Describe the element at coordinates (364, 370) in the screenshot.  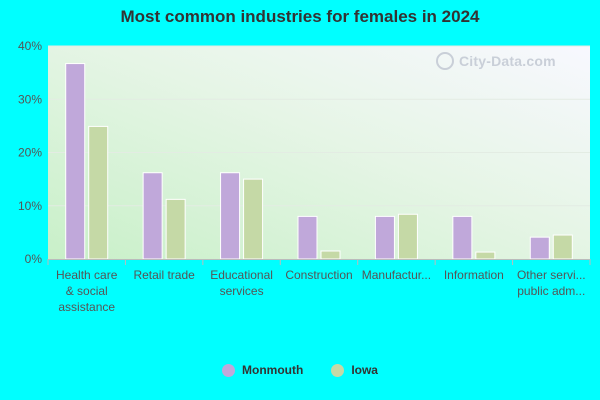
I see `legend-label-iowa: Iowa` at that location.